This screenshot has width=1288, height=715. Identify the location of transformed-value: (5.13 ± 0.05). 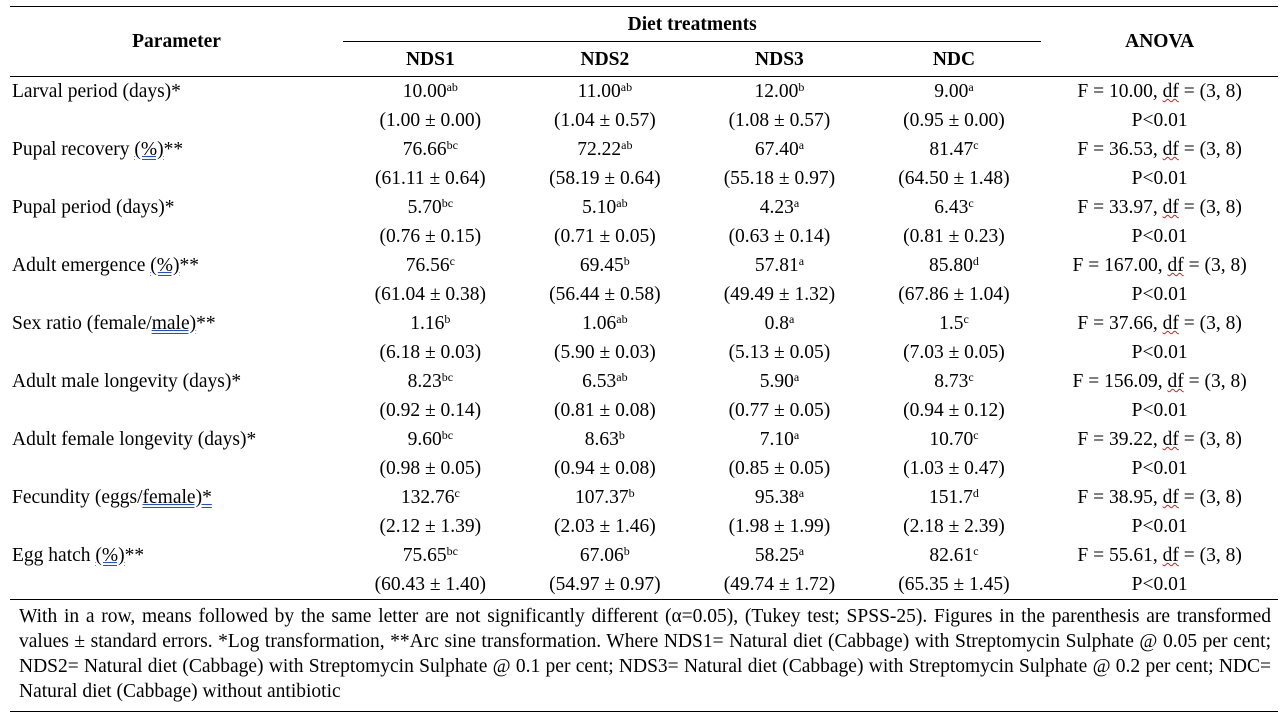
(779, 352).